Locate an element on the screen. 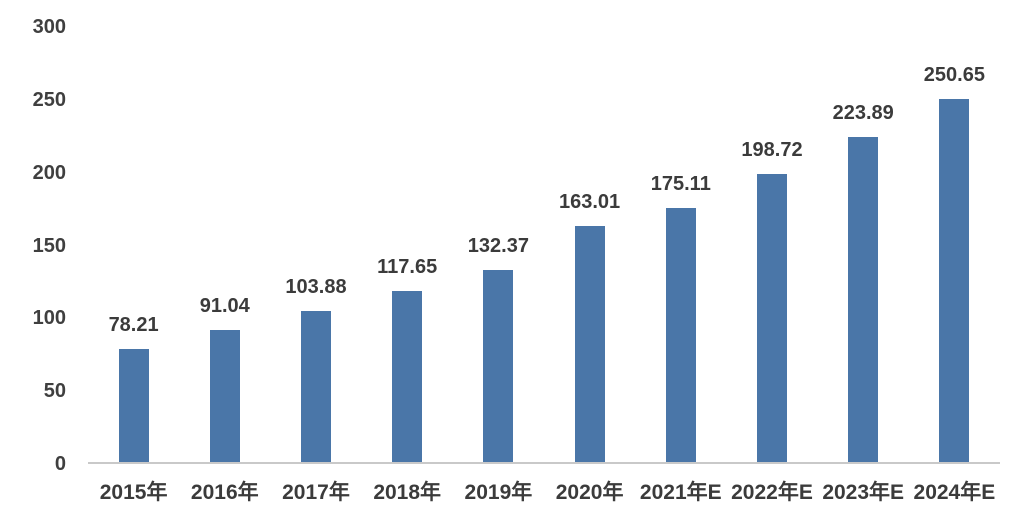 This screenshot has width=1011, height=524. bar-slot: 78.21 is located at coordinates (133, 244).